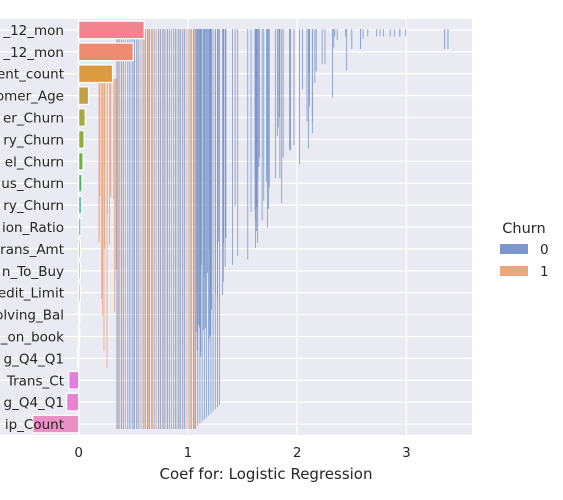 The width and height of the screenshot is (563, 500). I want to click on x-tick-label: 2, so click(297, 453).